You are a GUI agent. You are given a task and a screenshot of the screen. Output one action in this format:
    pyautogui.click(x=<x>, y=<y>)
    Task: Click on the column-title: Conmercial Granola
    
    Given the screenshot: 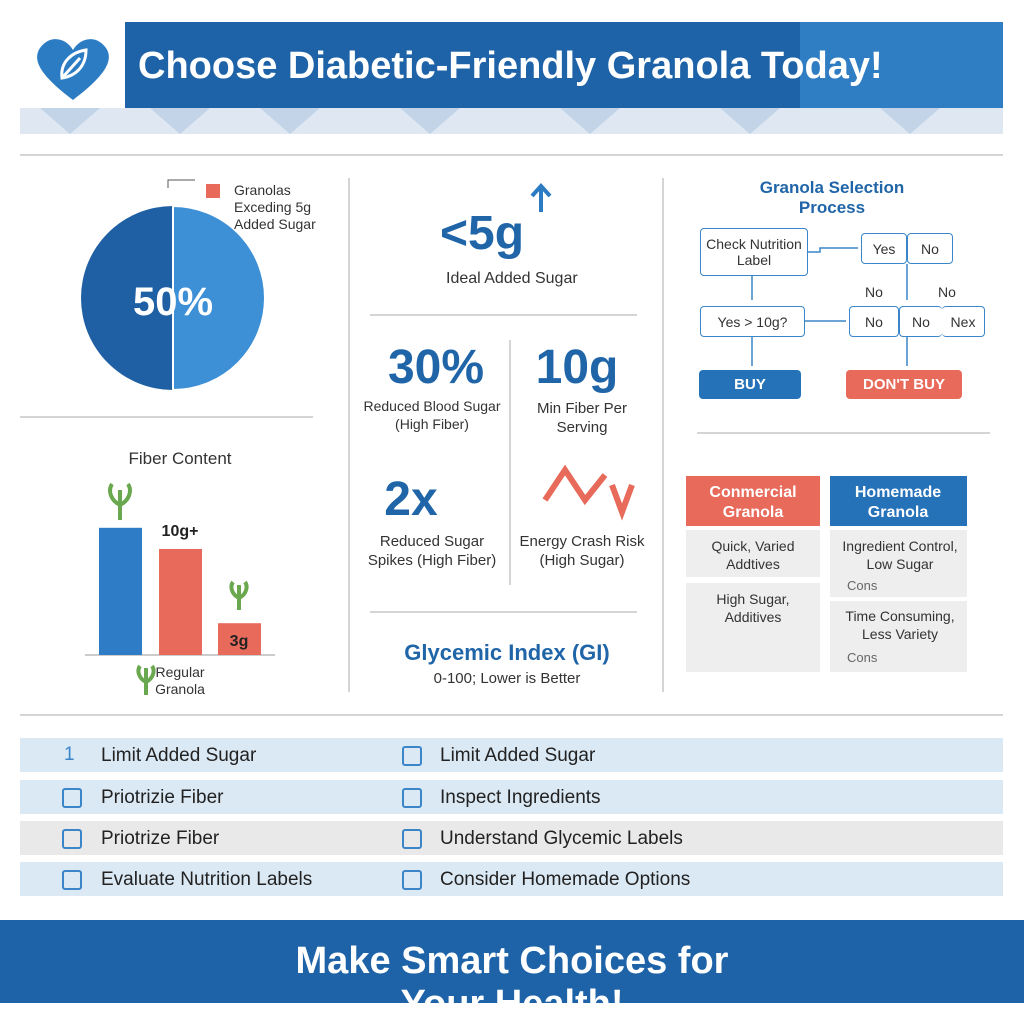 What is the action you would take?
    pyautogui.click(x=753, y=502)
    